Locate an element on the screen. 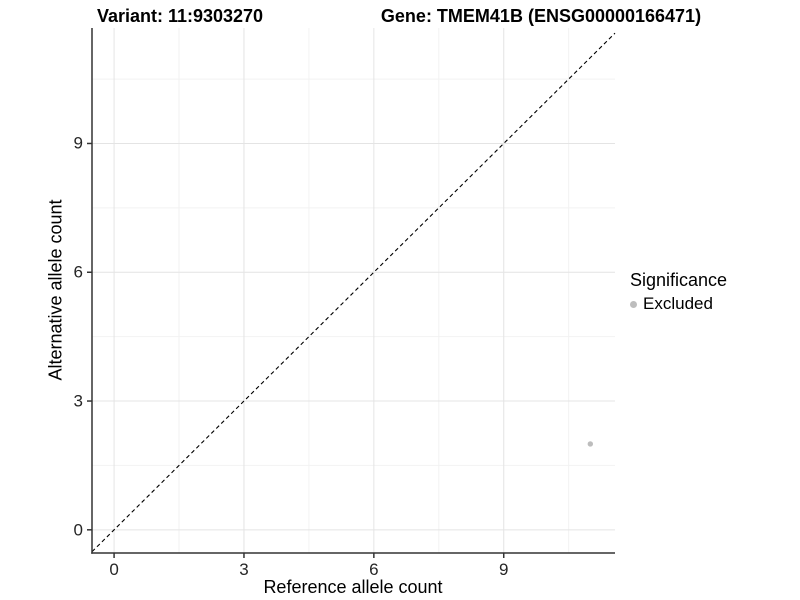  legend-item-excluded: Excluded is located at coordinates (678, 304).